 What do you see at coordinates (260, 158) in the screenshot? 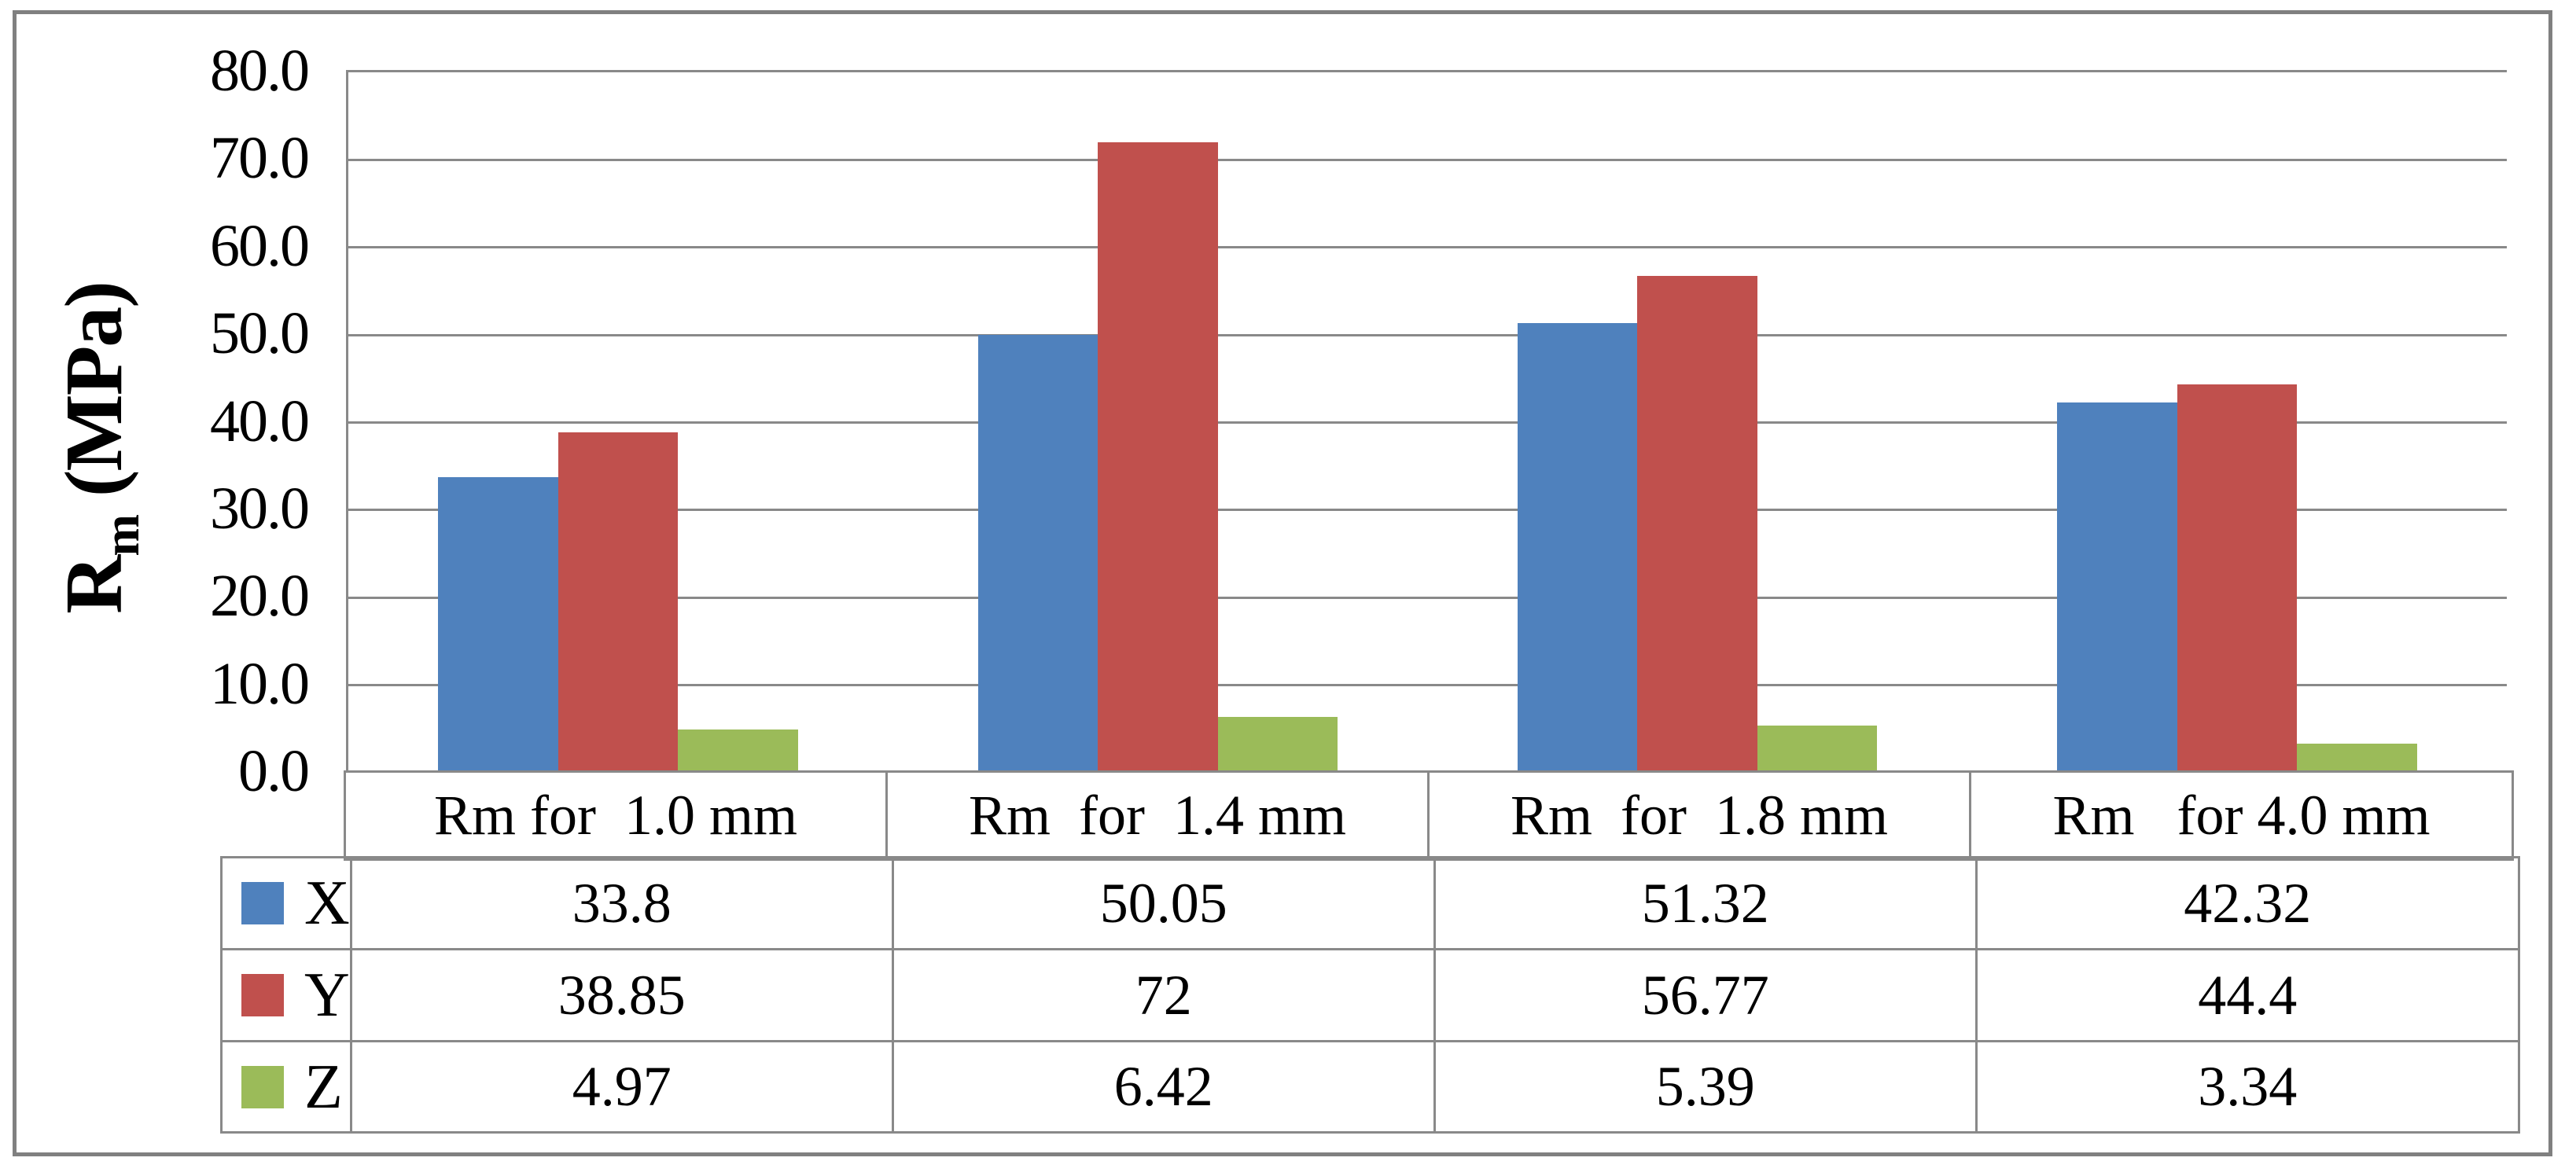
I see `y-axis-tick-label: 70.0` at bounding box center [260, 158].